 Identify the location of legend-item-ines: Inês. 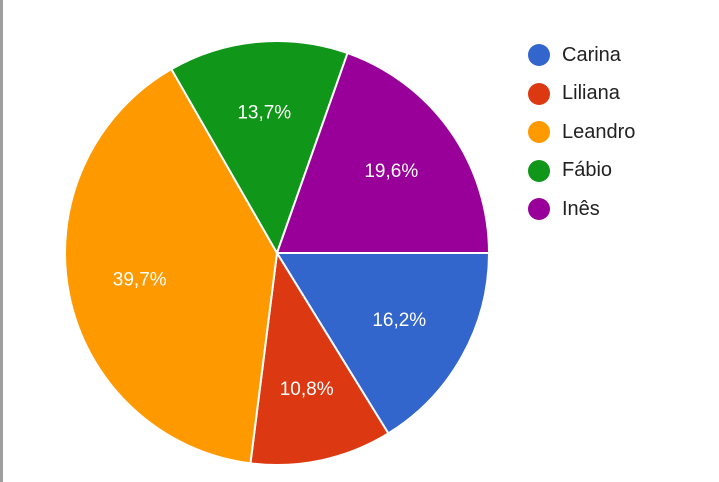
(581, 209).